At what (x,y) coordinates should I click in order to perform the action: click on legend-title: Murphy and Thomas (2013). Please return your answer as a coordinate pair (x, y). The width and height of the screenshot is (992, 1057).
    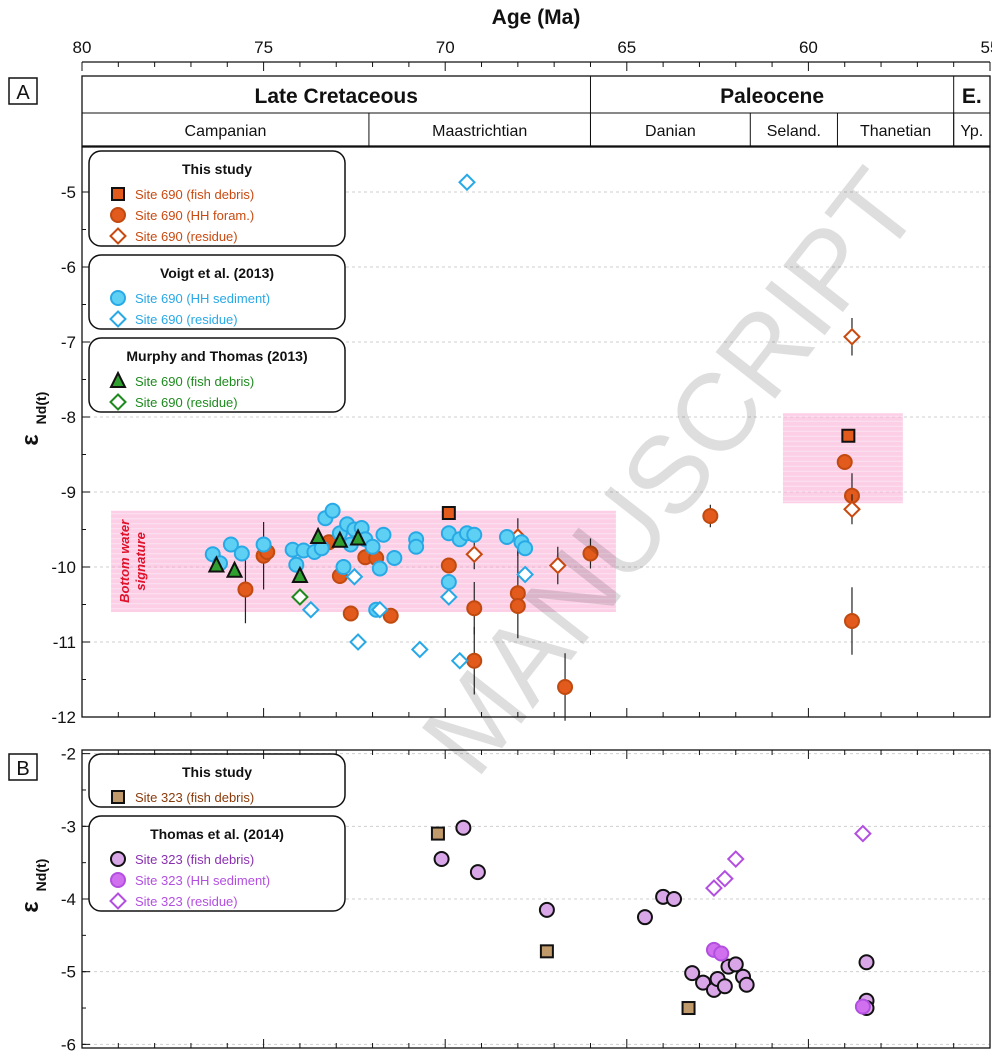
    Looking at the image, I should click on (216, 356).